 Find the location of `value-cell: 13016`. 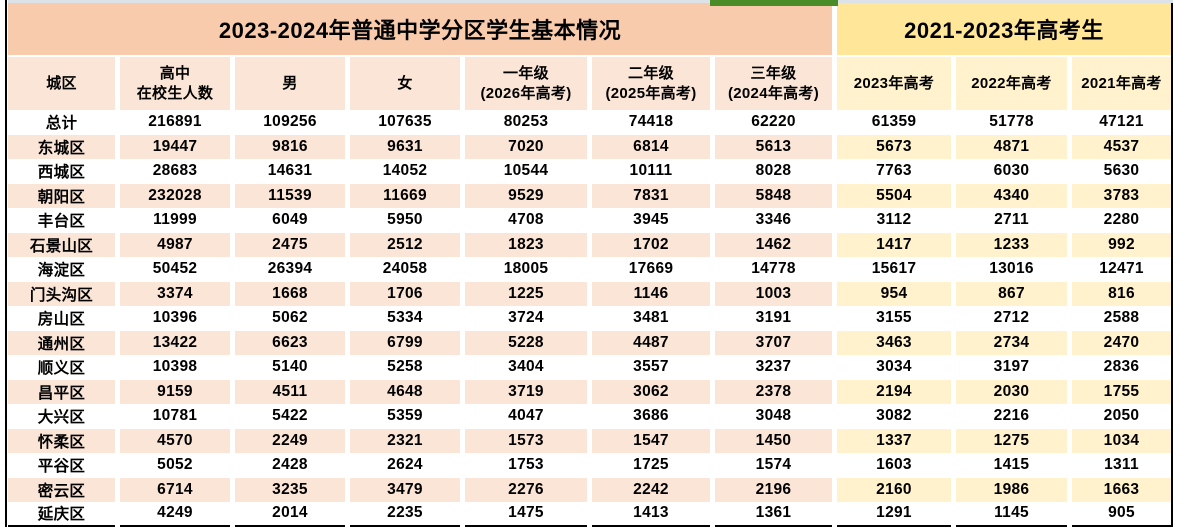

value-cell: 13016 is located at coordinates (1011, 269).